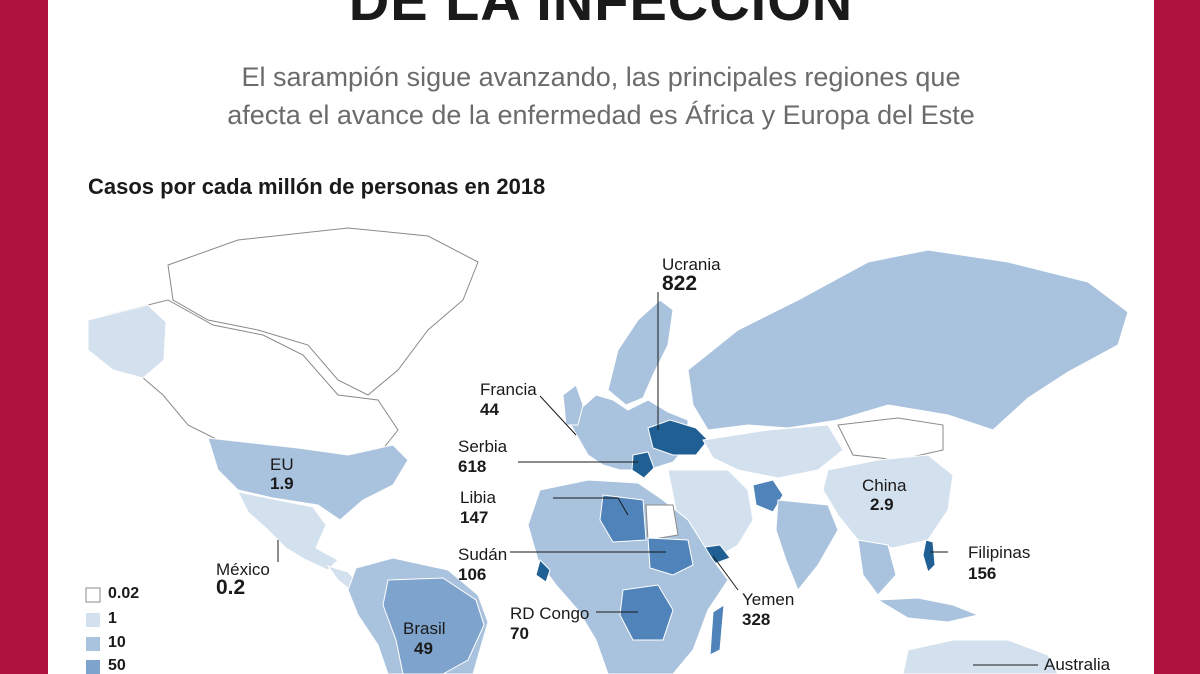 The width and height of the screenshot is (1200, 674). I want to click on label-mexico-value: 0.2, so click(231, 587).